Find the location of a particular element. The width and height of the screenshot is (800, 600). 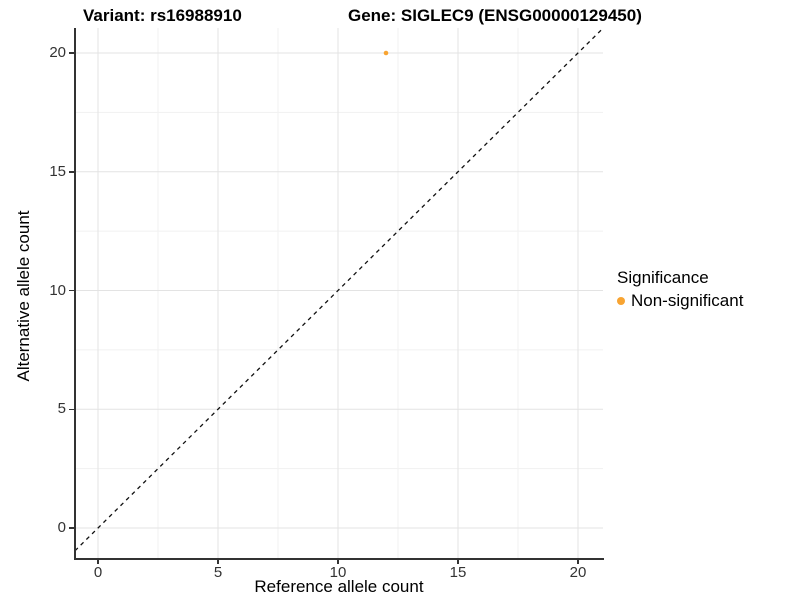

legend: Significance Non-significant is located at coordinates (680, 289).